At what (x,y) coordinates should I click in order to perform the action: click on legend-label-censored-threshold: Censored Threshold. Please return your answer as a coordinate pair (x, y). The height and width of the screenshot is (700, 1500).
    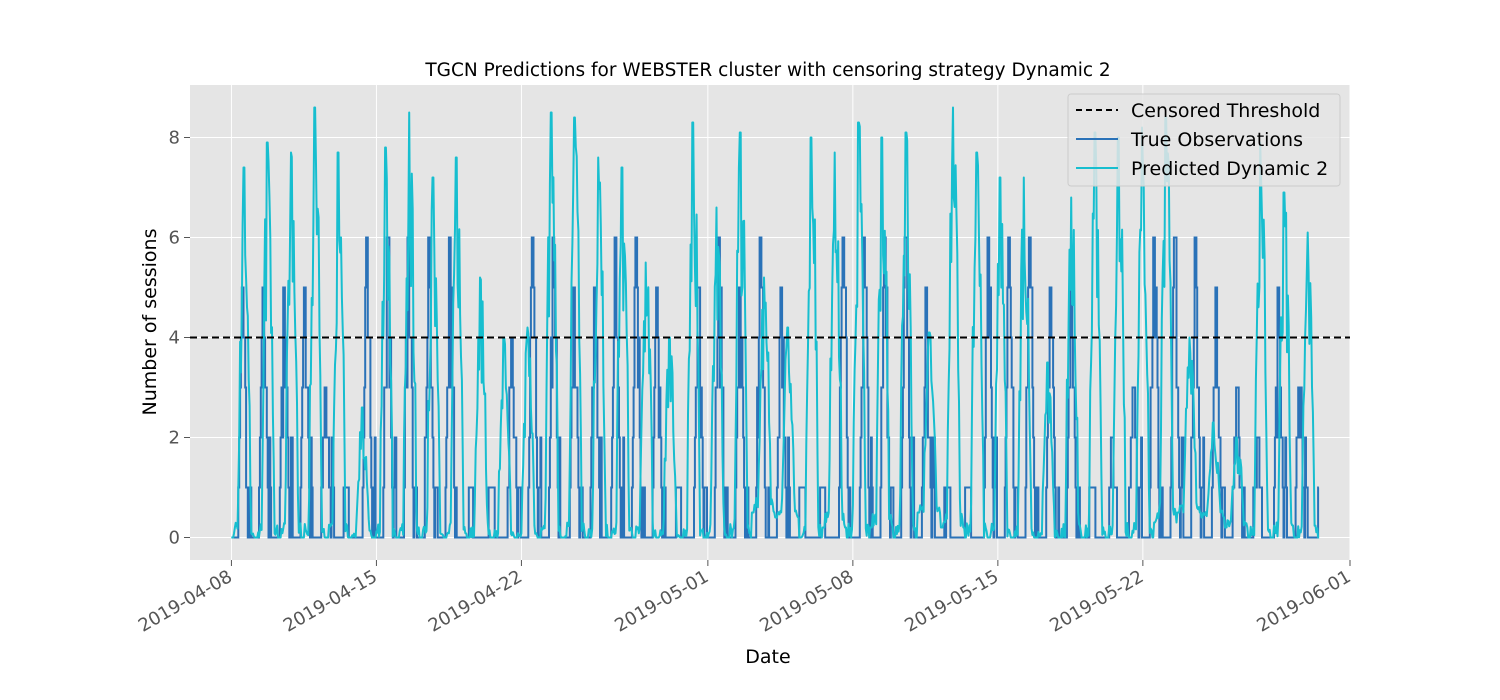
    Looking at the image, I should click on (1225, 111).